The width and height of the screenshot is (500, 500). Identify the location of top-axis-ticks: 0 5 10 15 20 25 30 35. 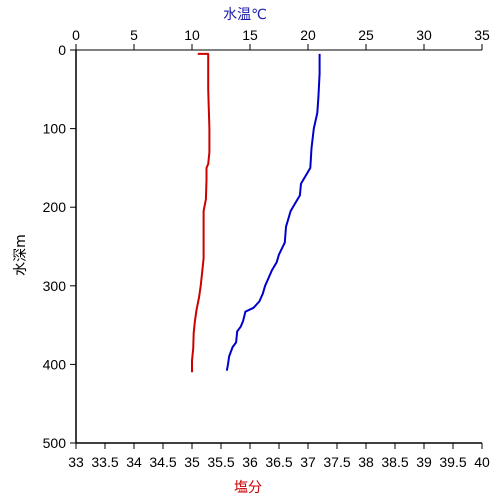
(281, 38).